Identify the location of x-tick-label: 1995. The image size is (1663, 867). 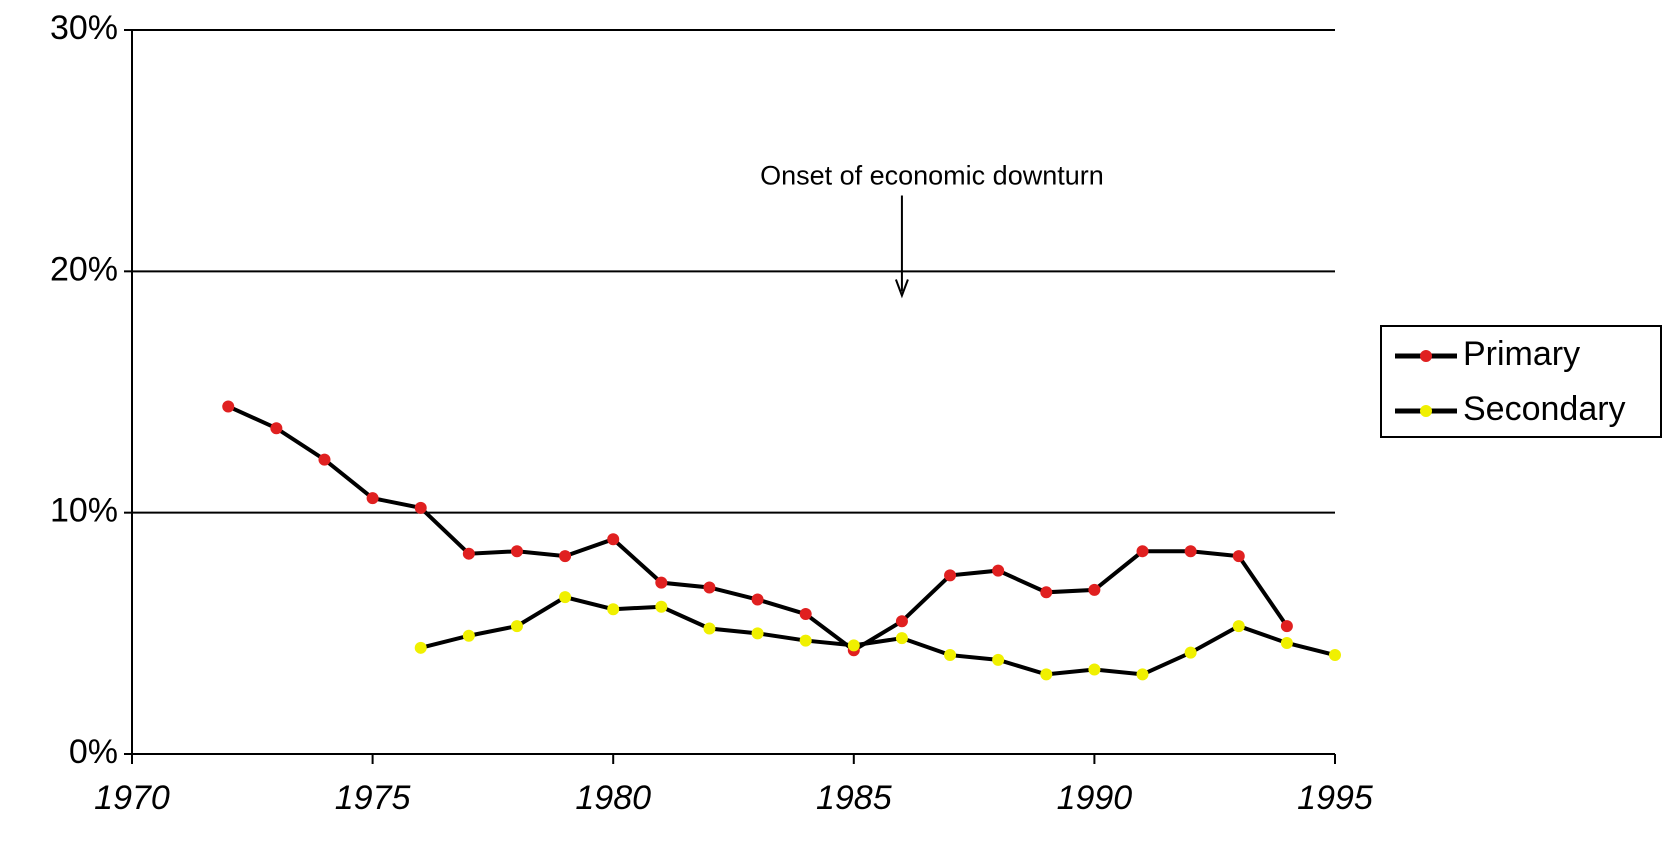
(1335, 798).